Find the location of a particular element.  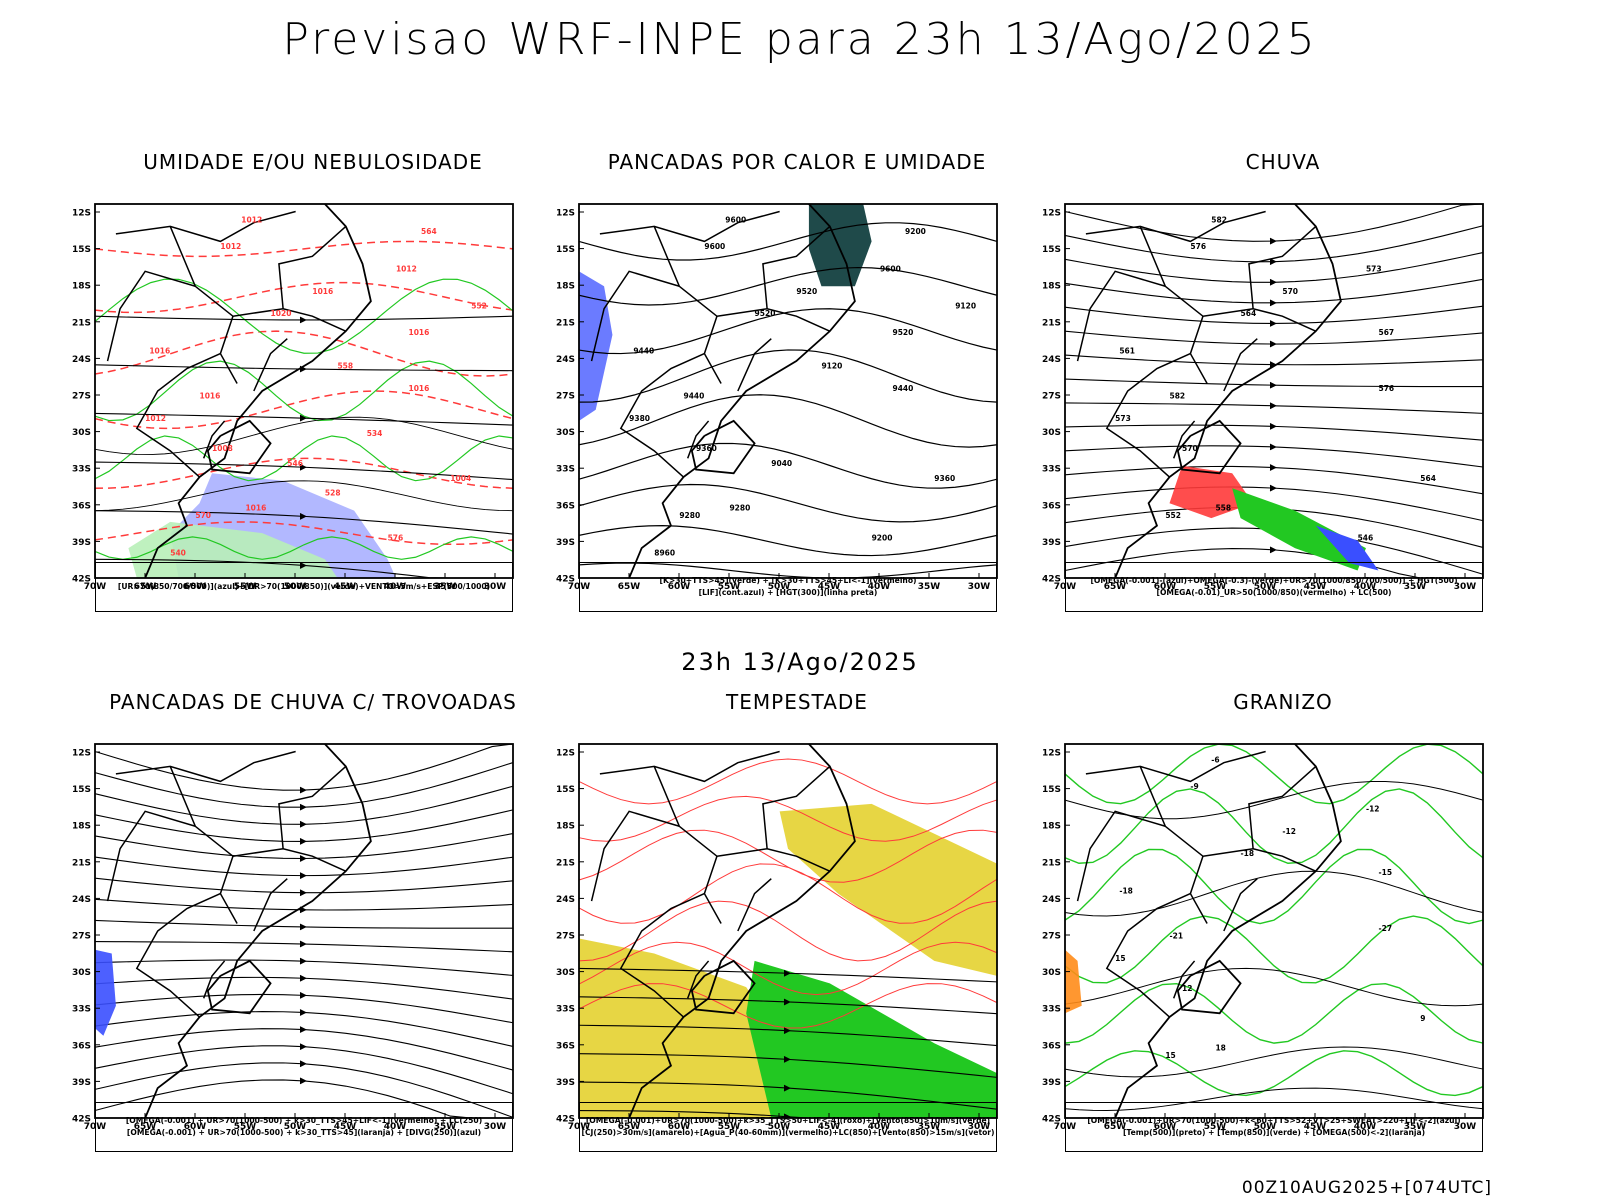

pressure-contours is located at coordinates (304, 464).